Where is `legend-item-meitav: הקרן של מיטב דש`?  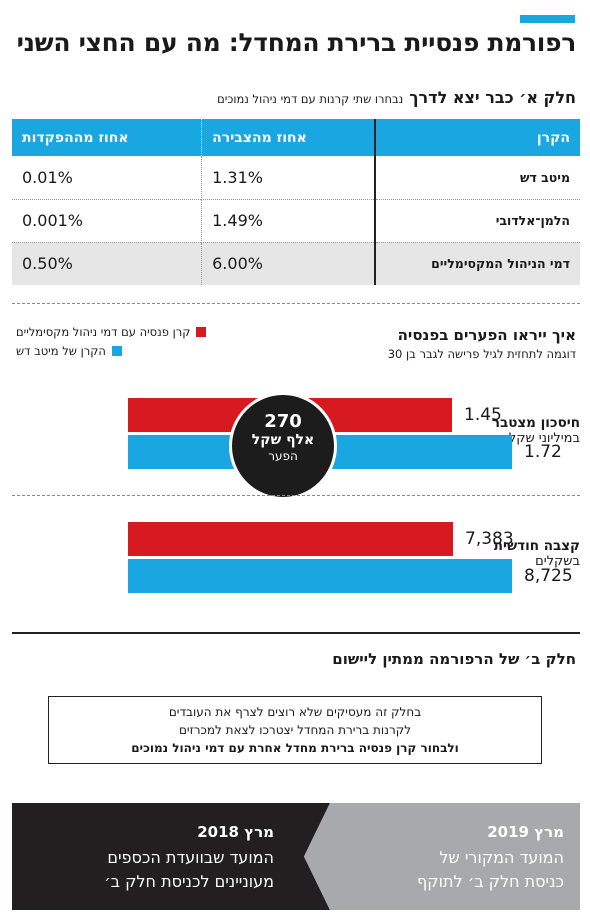
legend-item-meitav: הקרן של מיטב דש is located at coordinates (69, 351).